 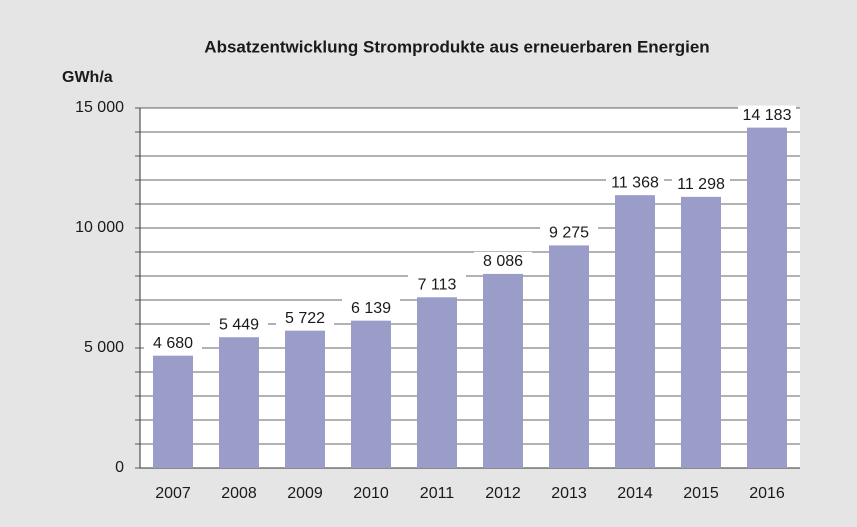 I want to click on x-tick-label: 2007, so click(x=173, y=493).